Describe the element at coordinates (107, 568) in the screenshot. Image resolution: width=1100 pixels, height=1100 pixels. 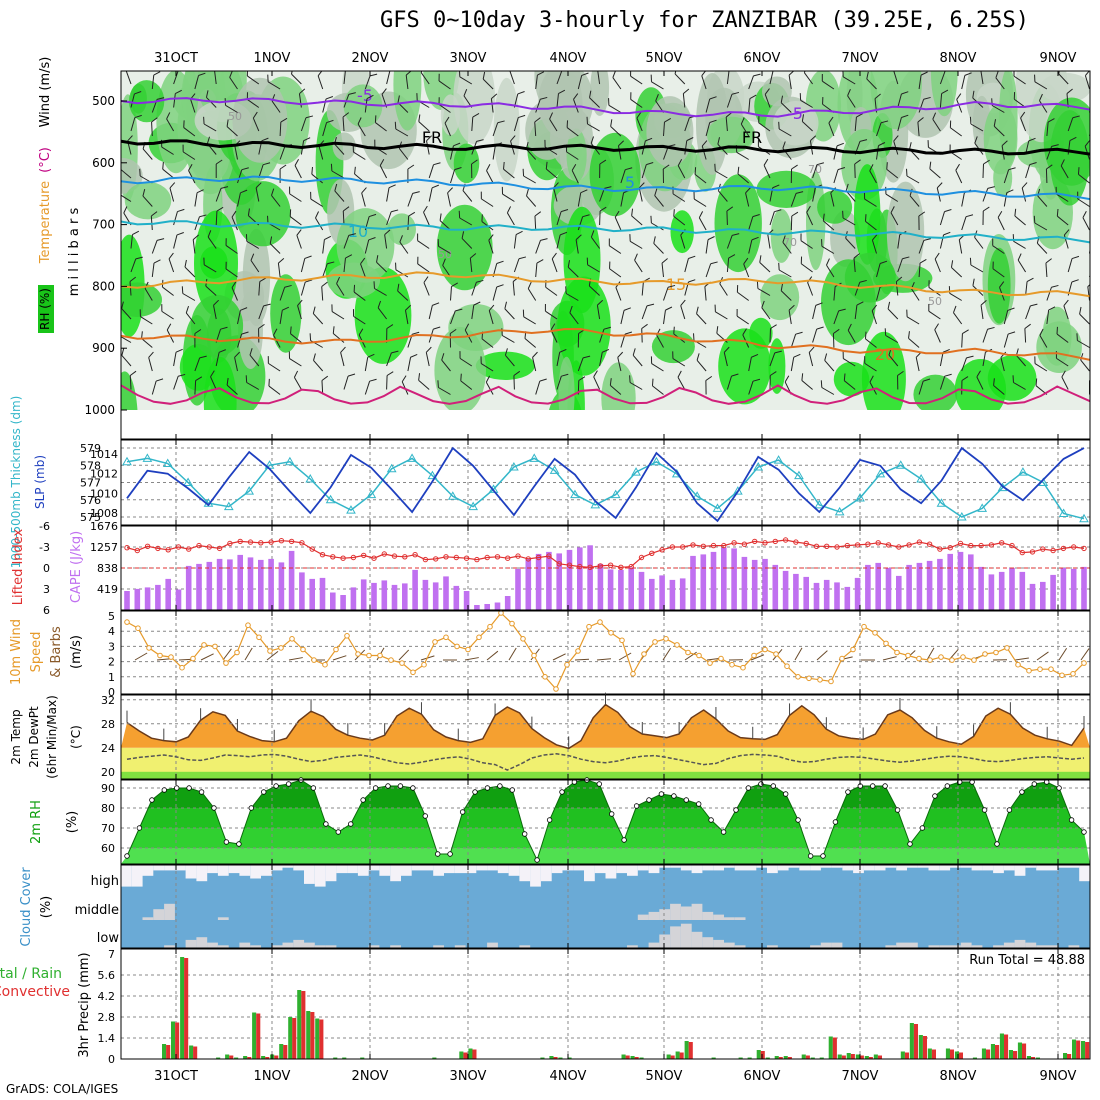
I see `cape-tick-label: 838` at that location.